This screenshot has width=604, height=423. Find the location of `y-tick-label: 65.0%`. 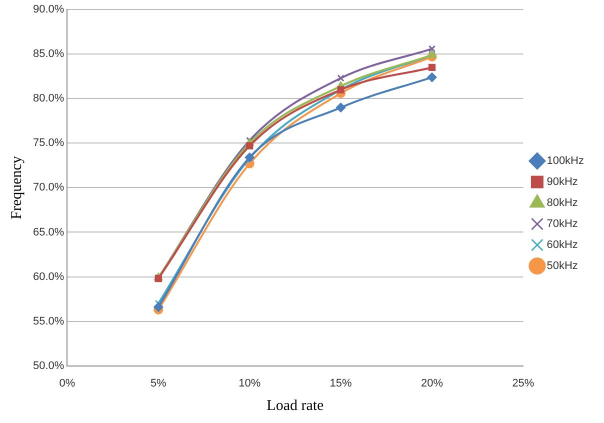

y-tick-label: 65.0% is located at coordinates (48, 232).